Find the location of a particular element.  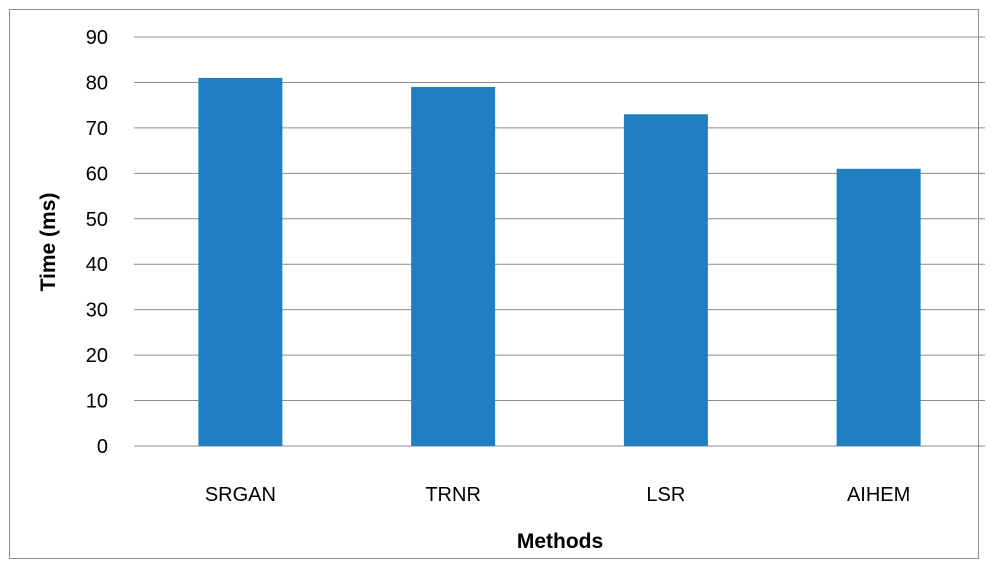

x-tick-label: LSR is located at coordinates (665, 495).